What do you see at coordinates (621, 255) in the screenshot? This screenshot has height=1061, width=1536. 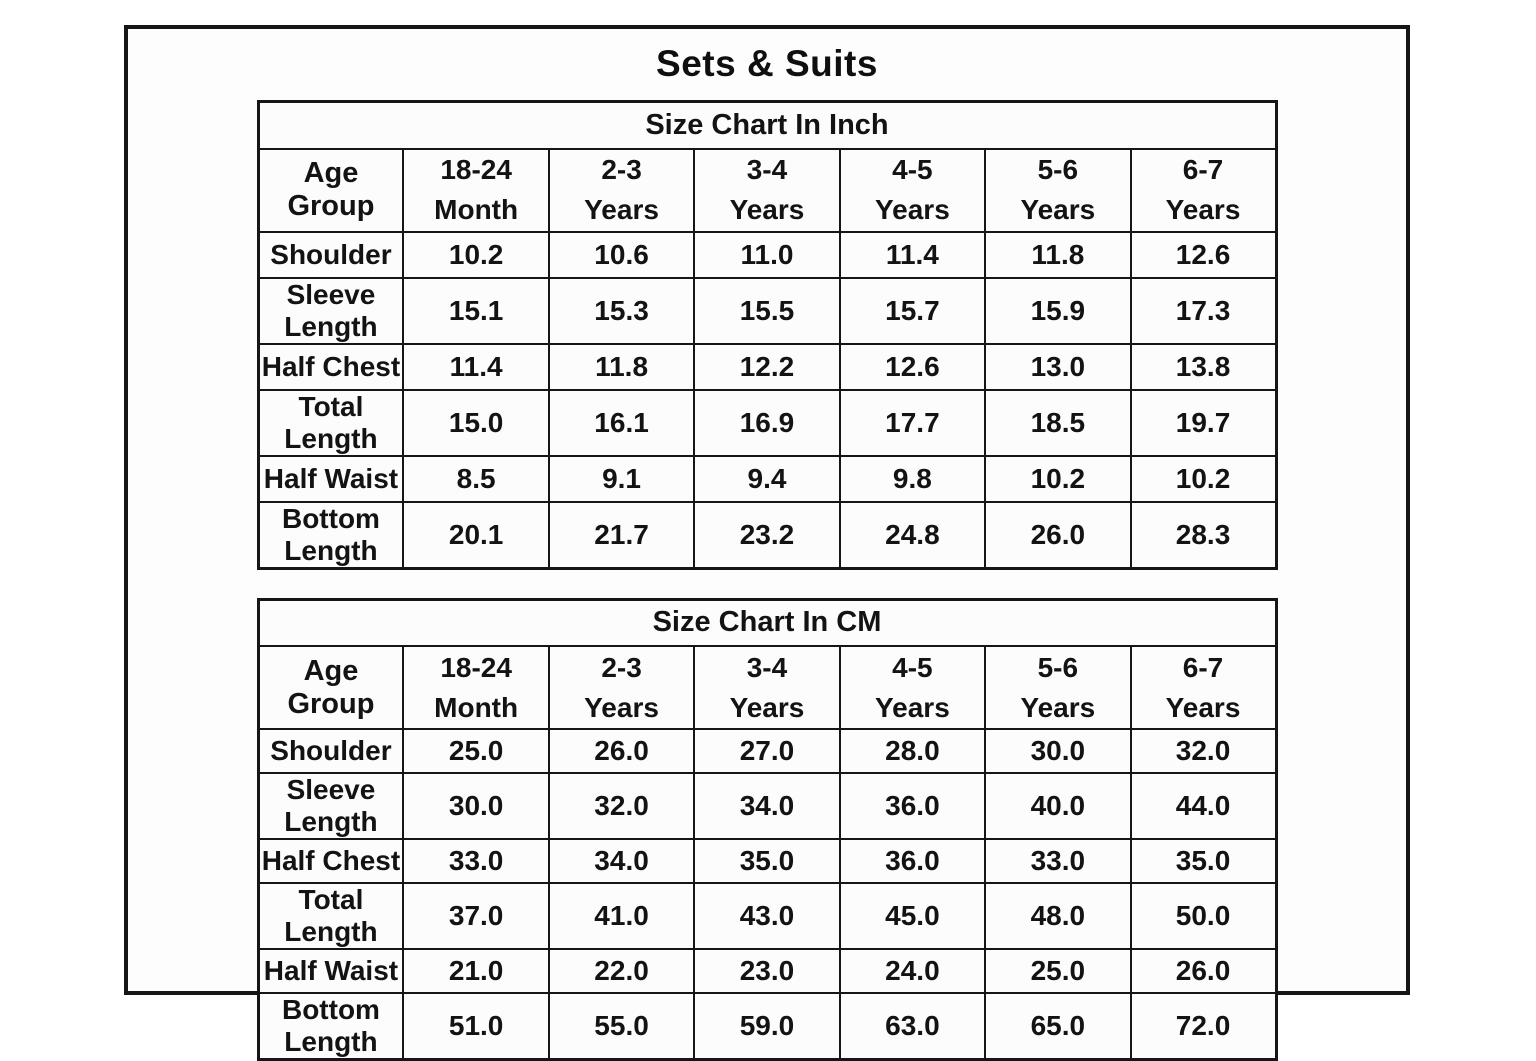 I see `table-cell: 10.6` at bounding box center [621, 255].